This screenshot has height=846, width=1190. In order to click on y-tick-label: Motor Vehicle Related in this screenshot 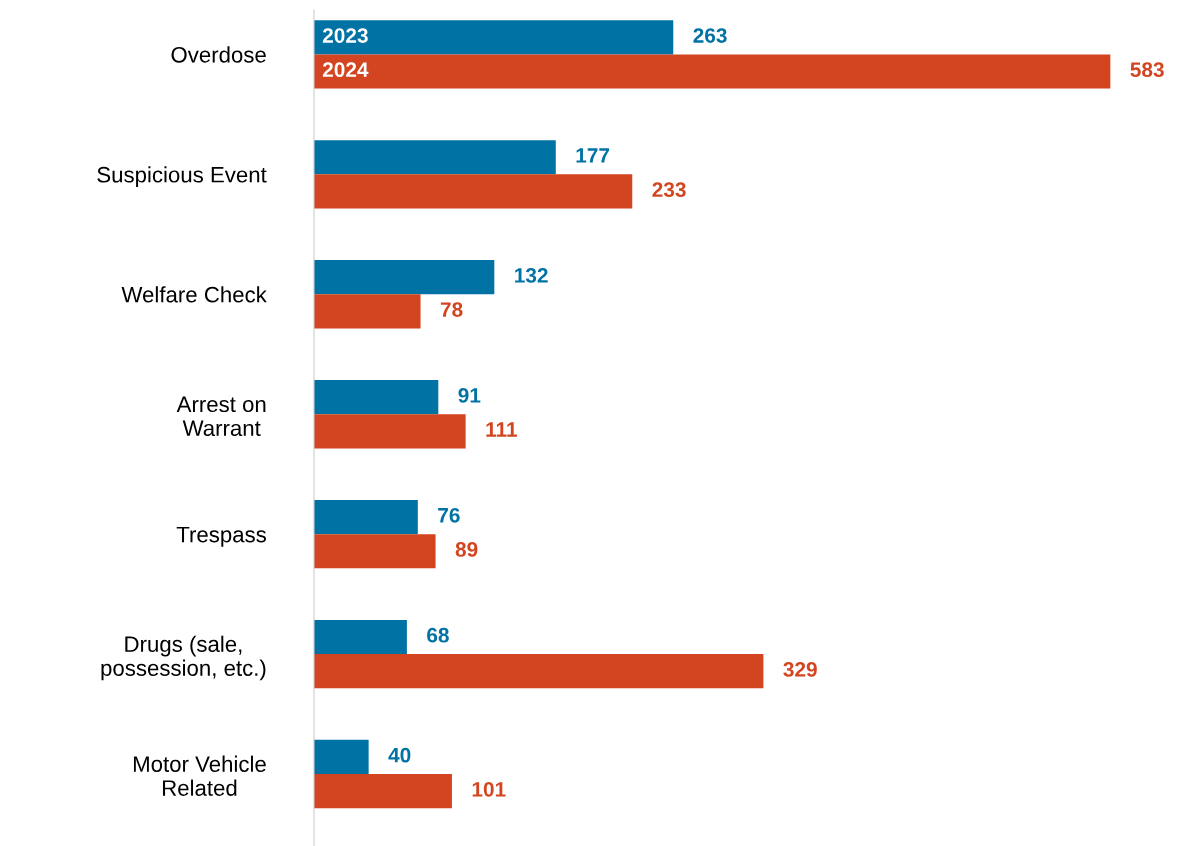, I will do `click(199, 775)`.